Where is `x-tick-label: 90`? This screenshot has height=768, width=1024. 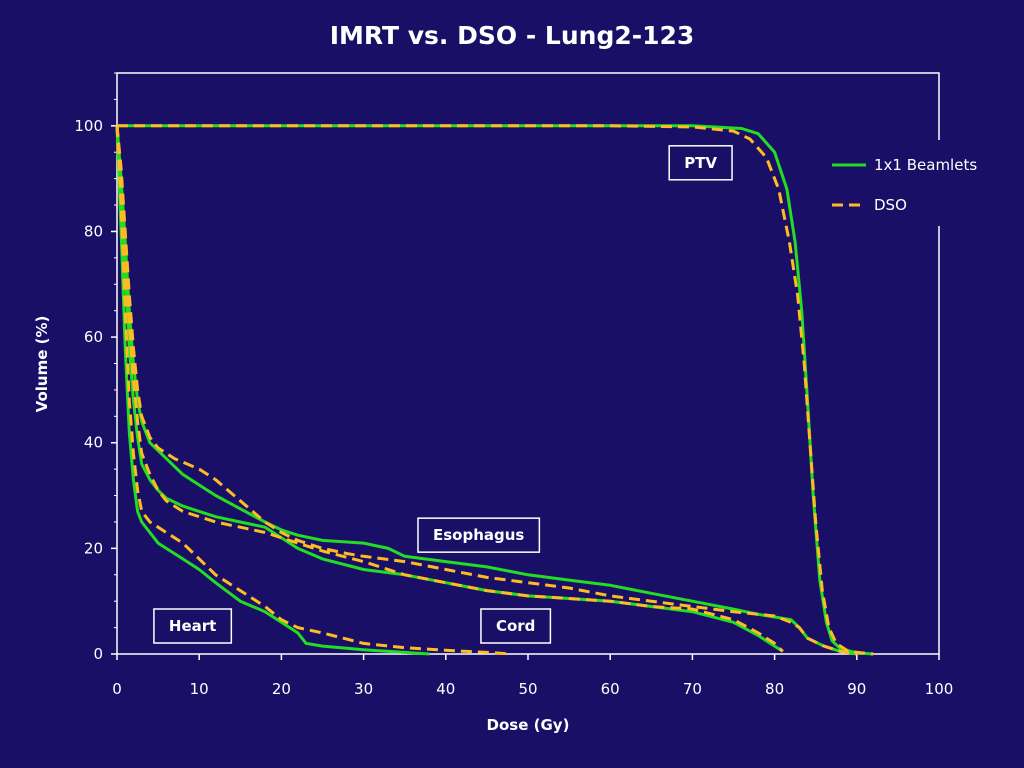 x-tick-label: 90 is located at coordinates (856, 689).